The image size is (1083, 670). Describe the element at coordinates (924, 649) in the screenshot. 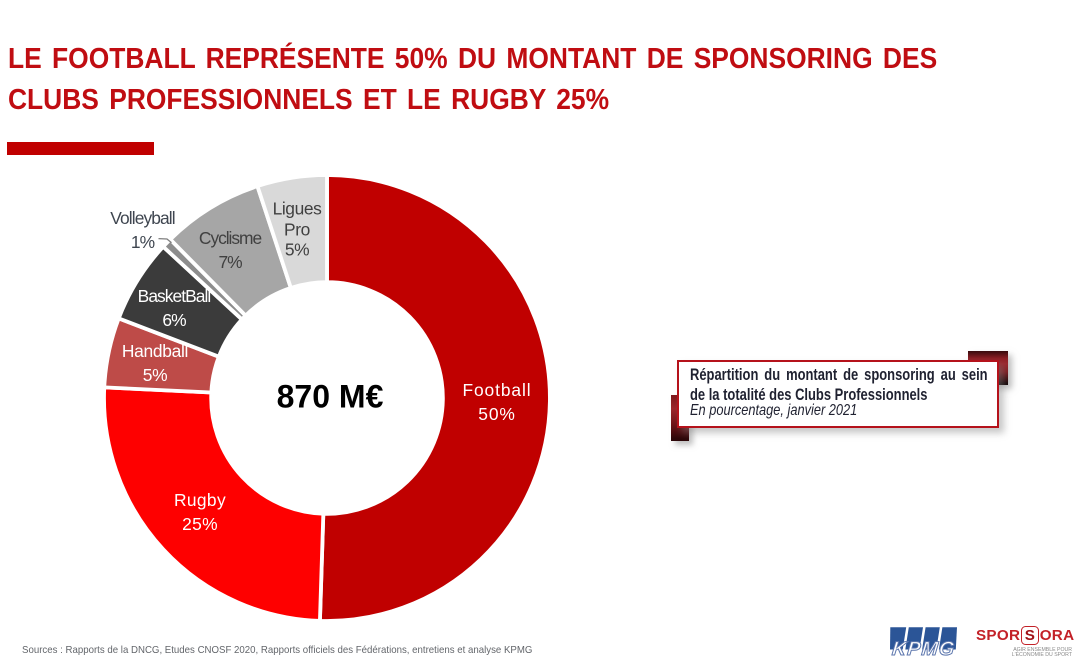

I see `svg-text: KPMG` at that location.